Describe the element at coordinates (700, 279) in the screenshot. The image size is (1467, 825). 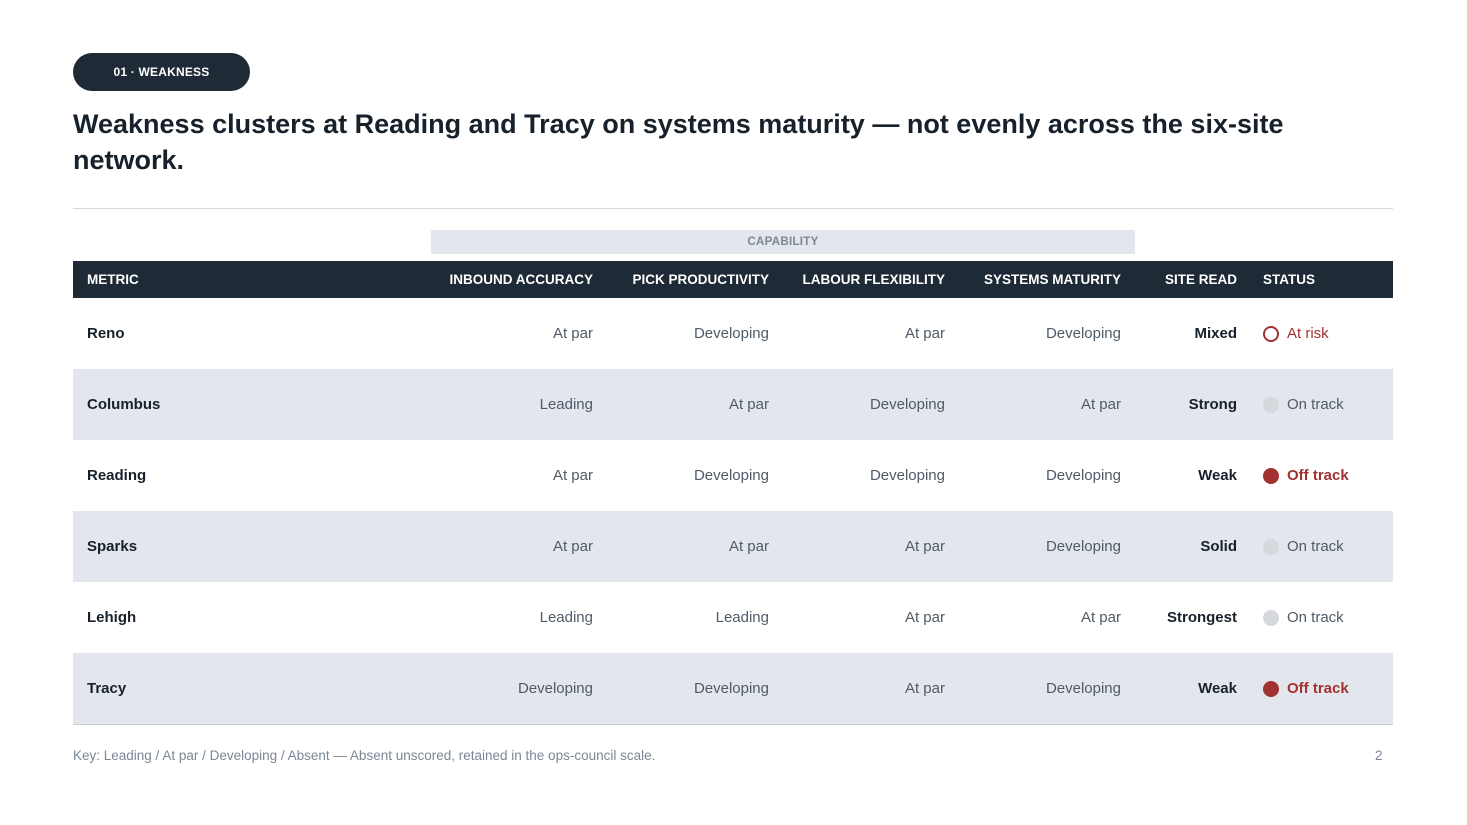
I see `header-pick-productivity: PICK PRODUCTIVITY` at that location.